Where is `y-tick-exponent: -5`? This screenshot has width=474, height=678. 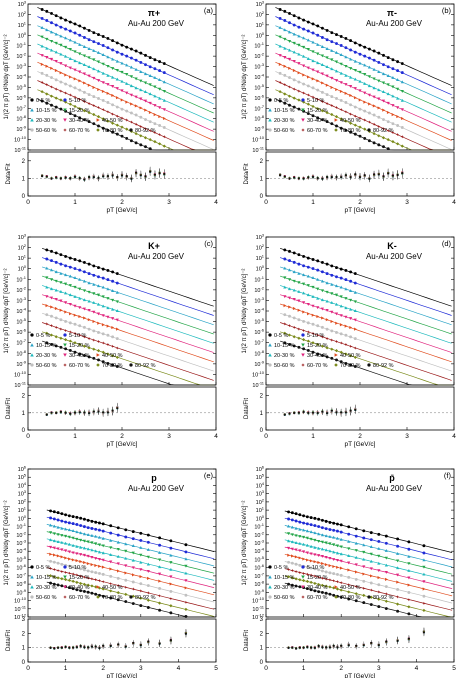 y-tick-exponent: -5 is located at coordinates (262, 85).